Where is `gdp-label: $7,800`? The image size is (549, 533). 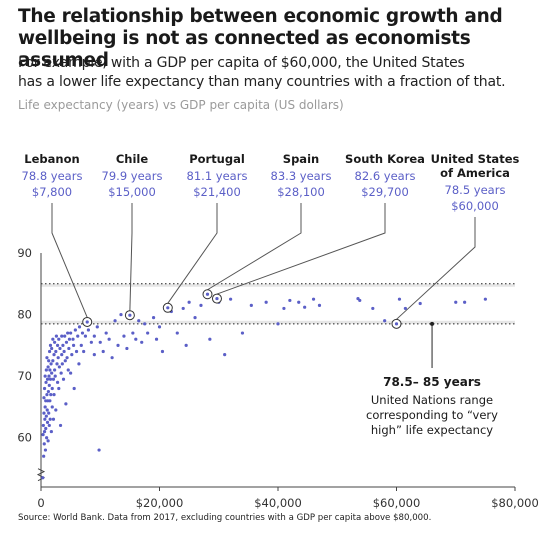
gdp-label: $7,800 is located at coordinates (52, 192).